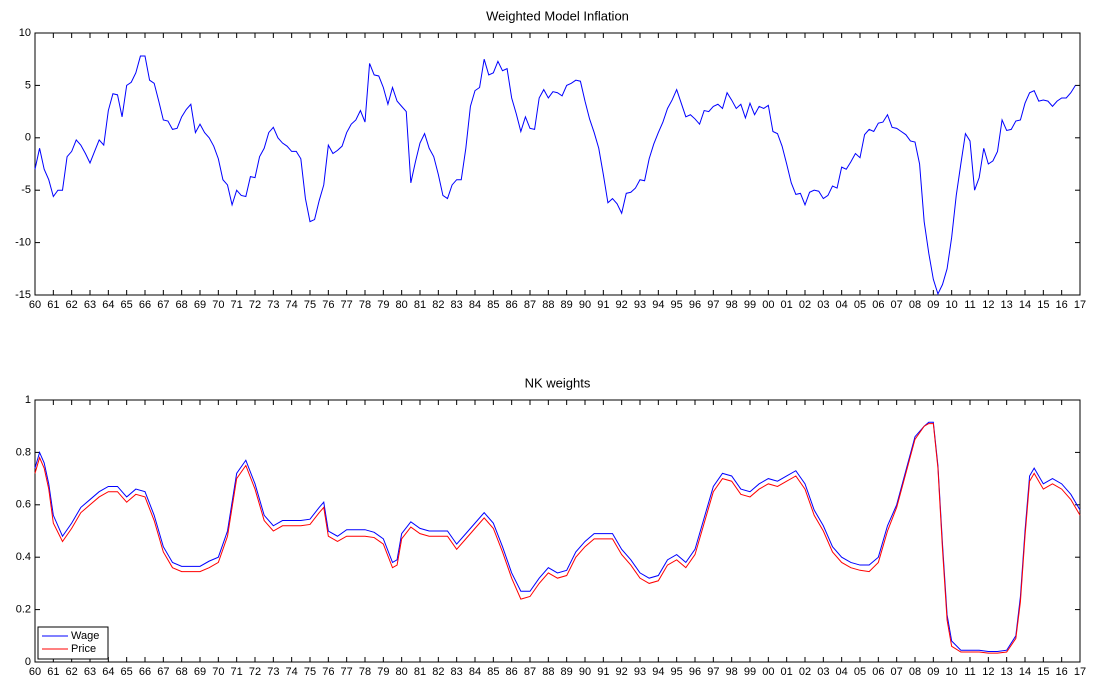  What do you see at coordinates (292, 672) in the screenshot?
I see `x-tick-label: 74` at bounding box center [292, 672].